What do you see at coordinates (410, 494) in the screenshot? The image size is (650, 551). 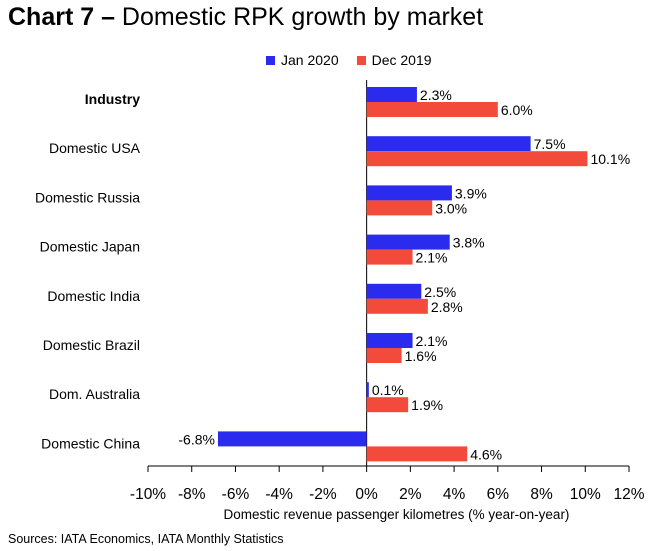 I see `x-tick-label: 2%` at bounding box center [410, 494].